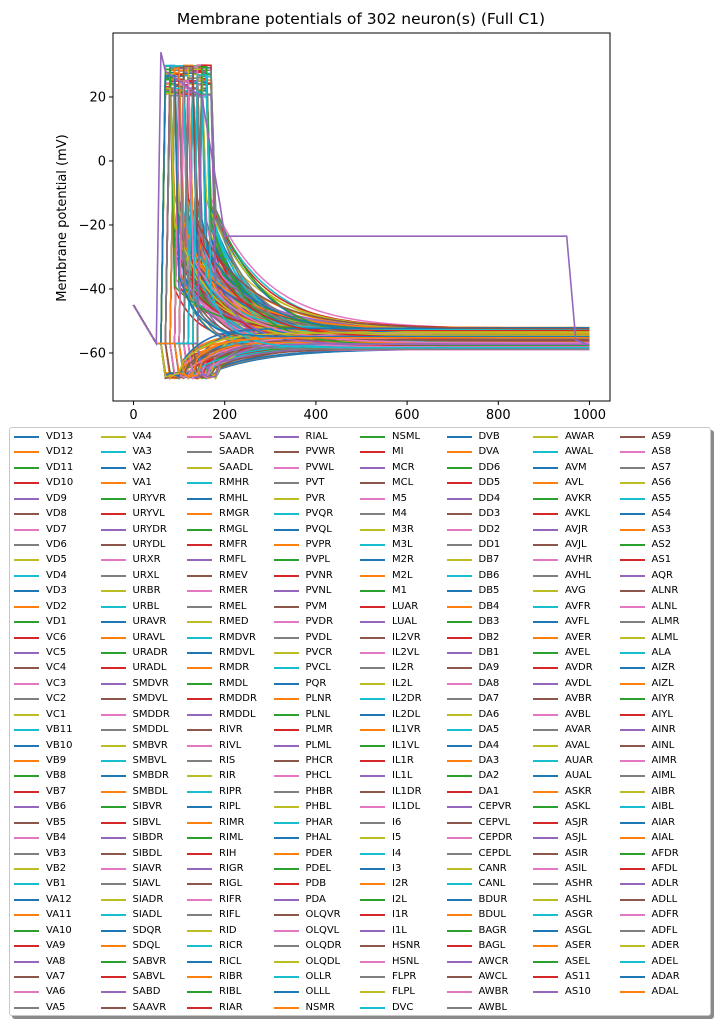 The image size is (721, 1030). I want to click on legend-label: PDER, so click(319, 853).